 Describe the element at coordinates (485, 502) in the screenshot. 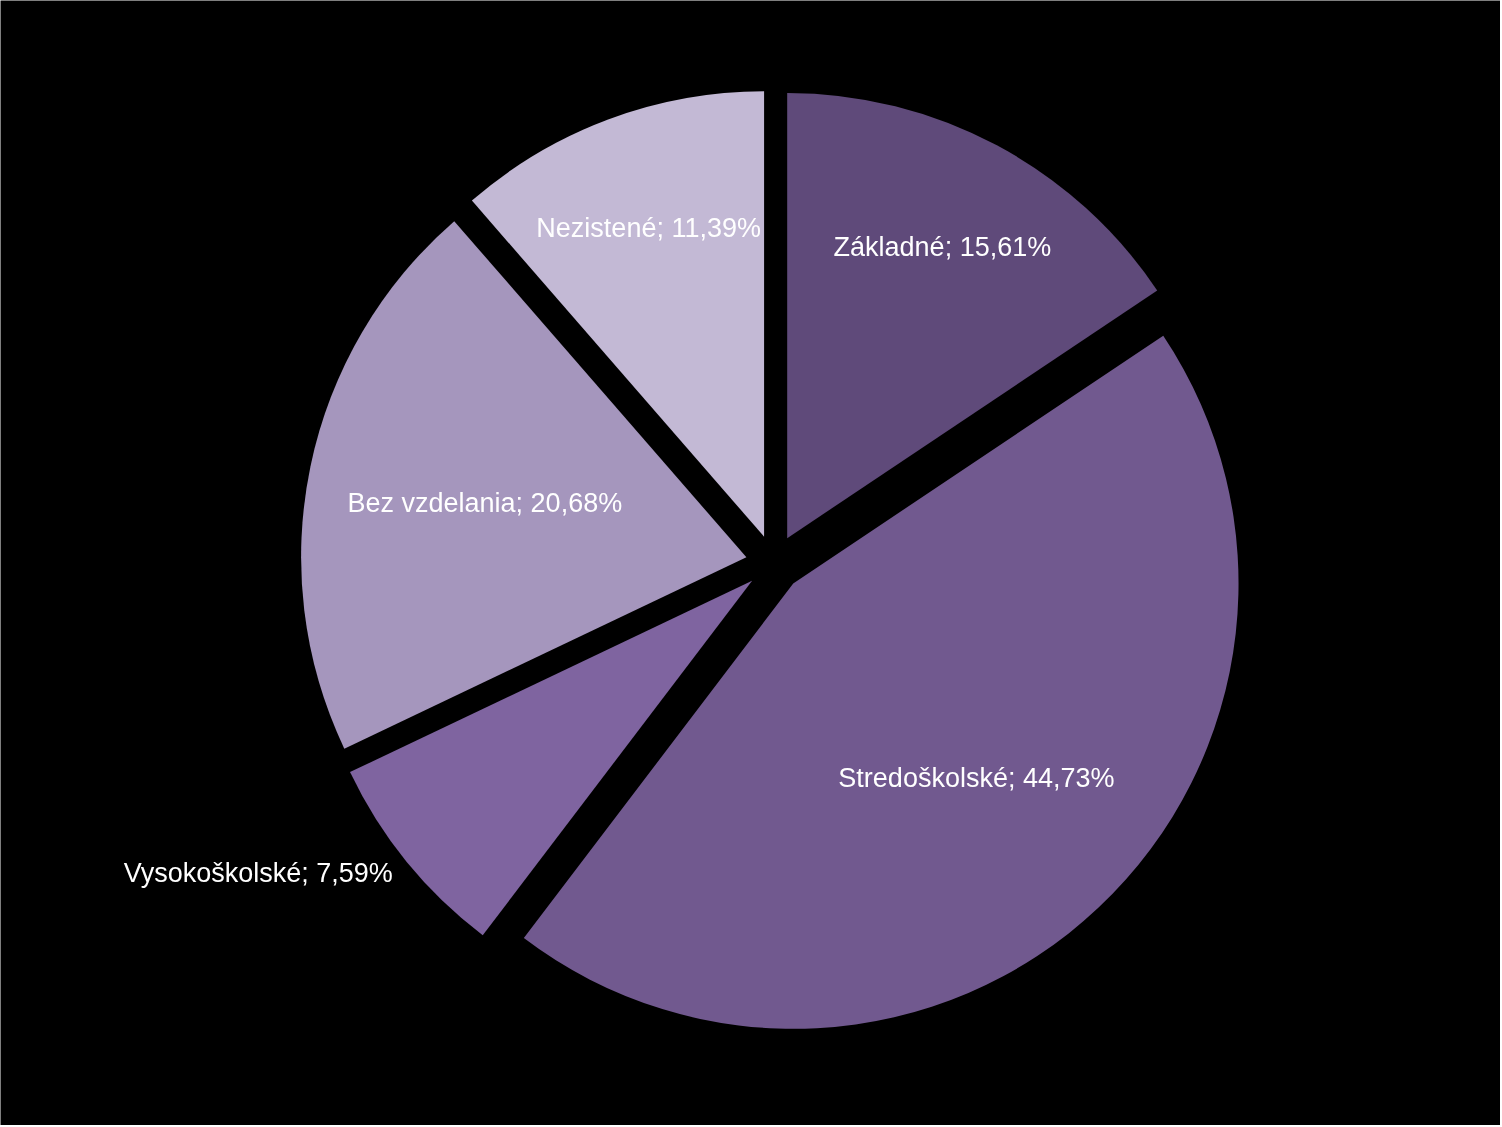

I see `slice-label: Bez vzdelania; 20,68%` at that location.